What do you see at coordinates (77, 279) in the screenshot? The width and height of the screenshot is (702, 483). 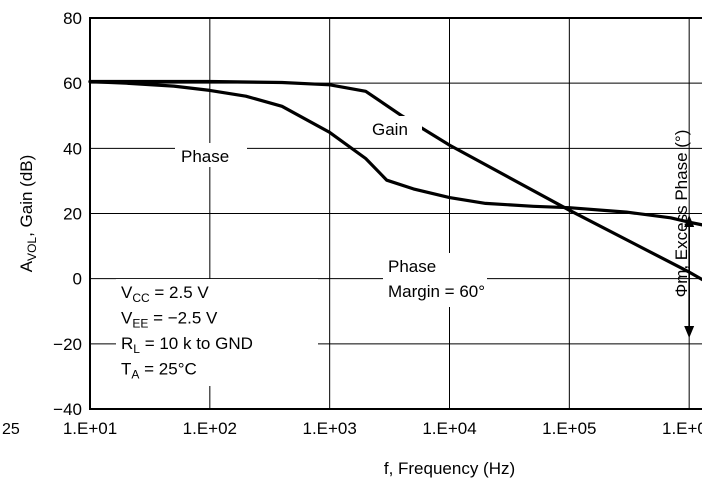 I see `left-tick-label: 0` at bounding box center [77, 279].